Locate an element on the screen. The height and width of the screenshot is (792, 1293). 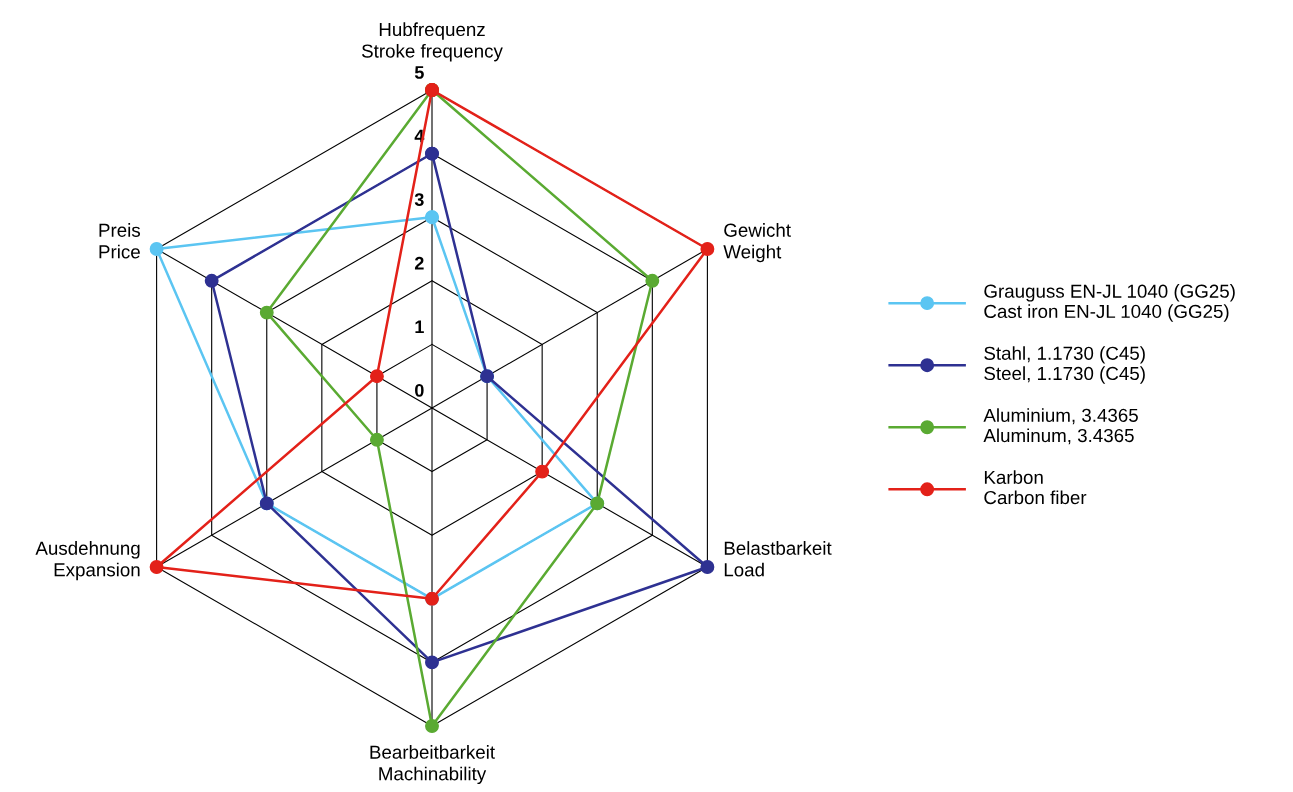
spoke-label: Ausdehnung Expansion is located at coordinates (87, 561).